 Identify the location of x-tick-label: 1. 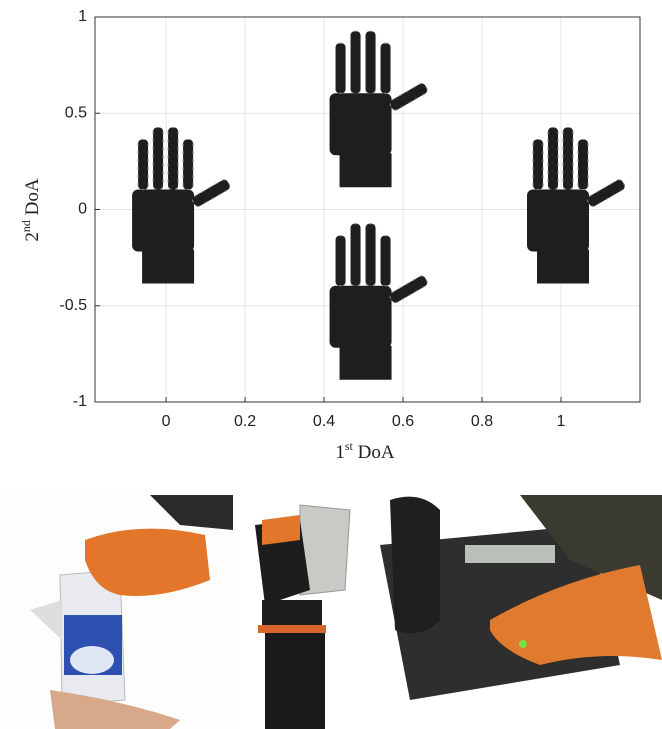
(561, 421).